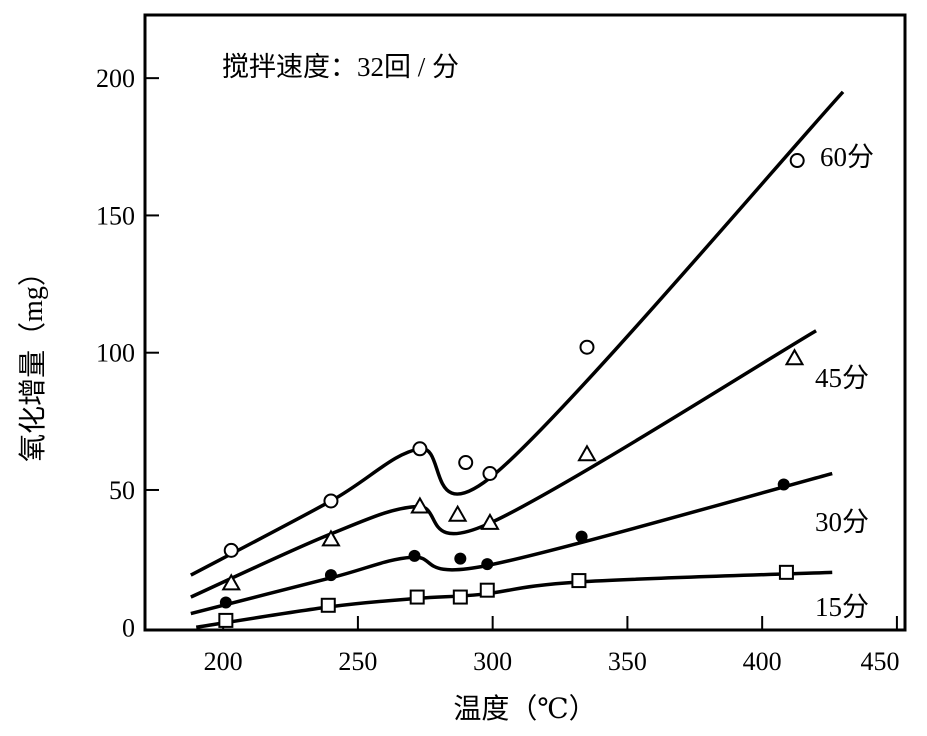 The image size is (927, 736). I want to click on series-15分: 15分, so click(532, 596).